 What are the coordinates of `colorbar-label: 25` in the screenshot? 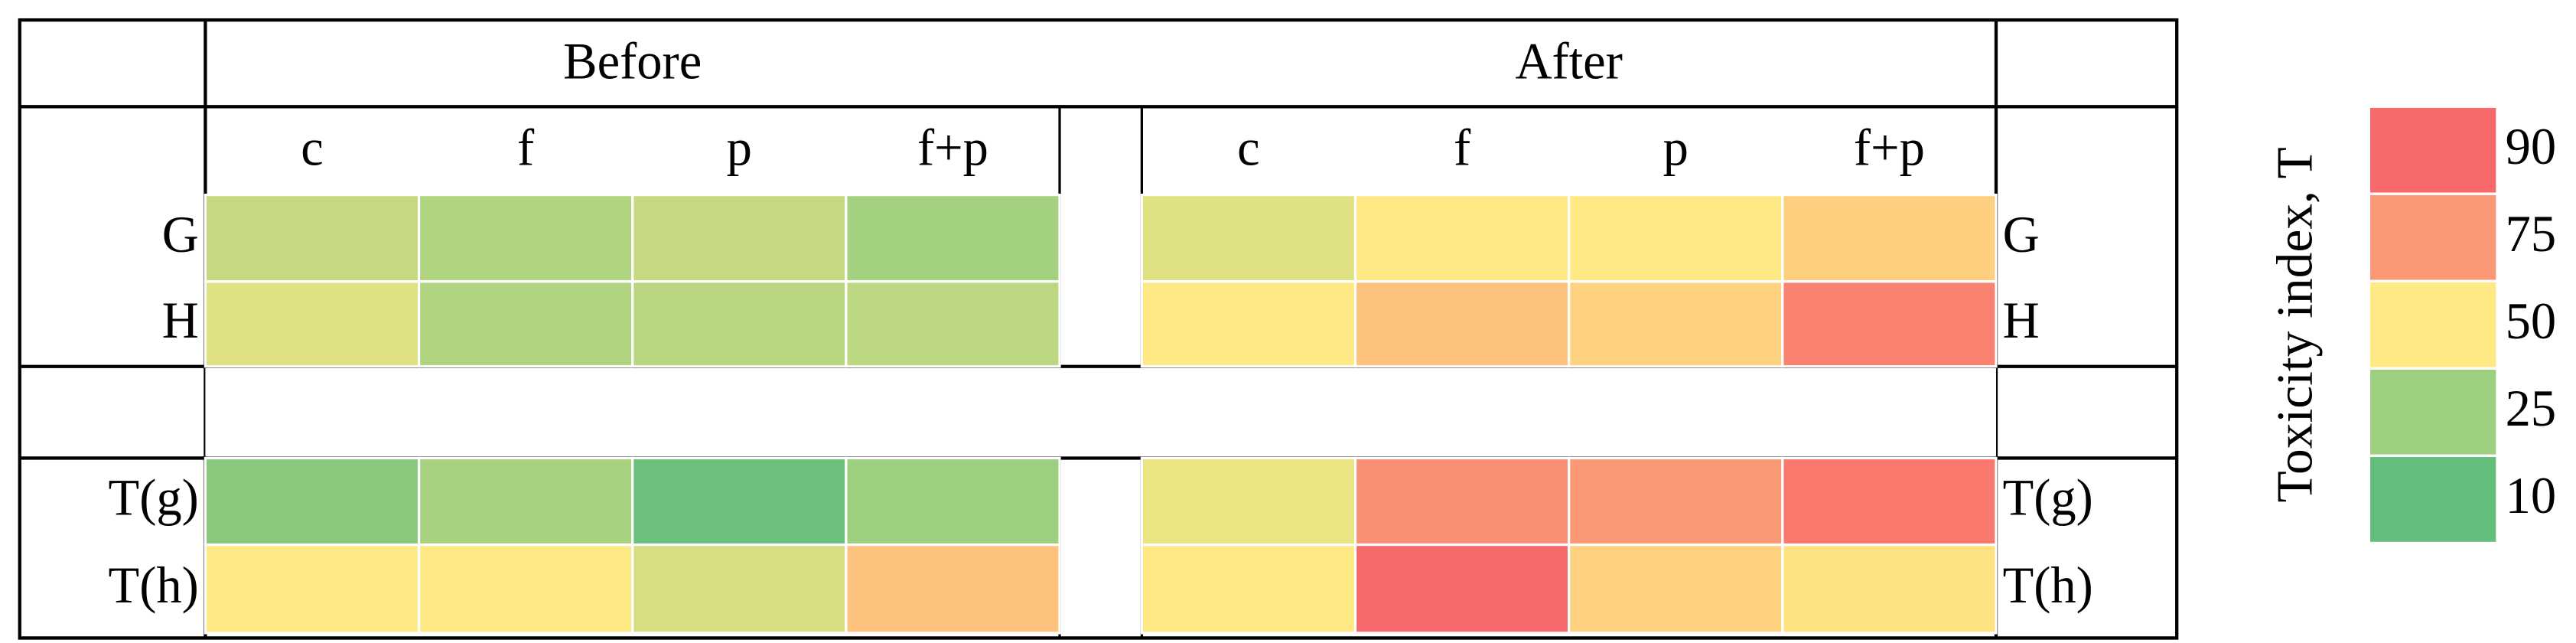 It's located at (2531, 408).